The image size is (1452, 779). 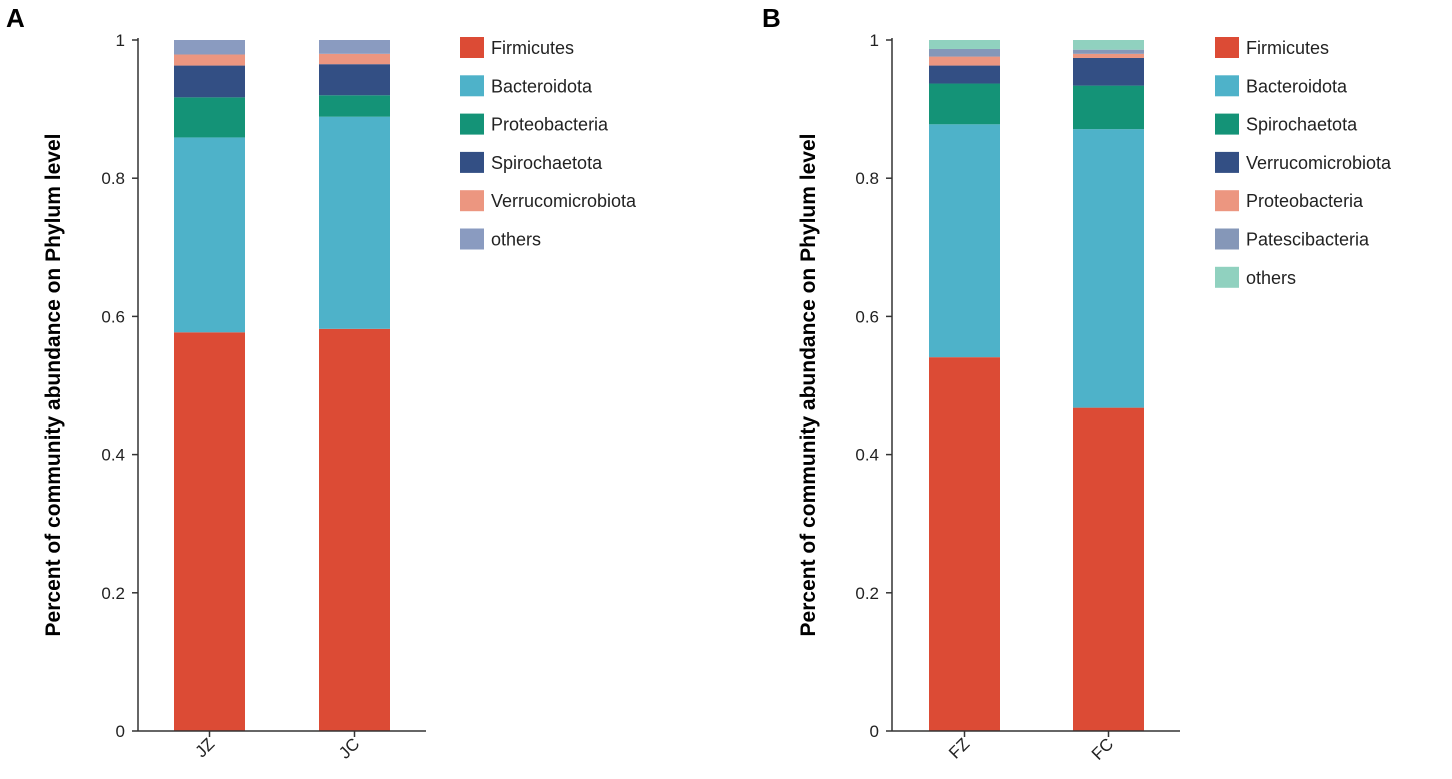 What do you see at coordinates (1297, 86) in the screenshot?
I see `panel-b-legend-label: Bacteroidota` at bounding box center [1297, 86].